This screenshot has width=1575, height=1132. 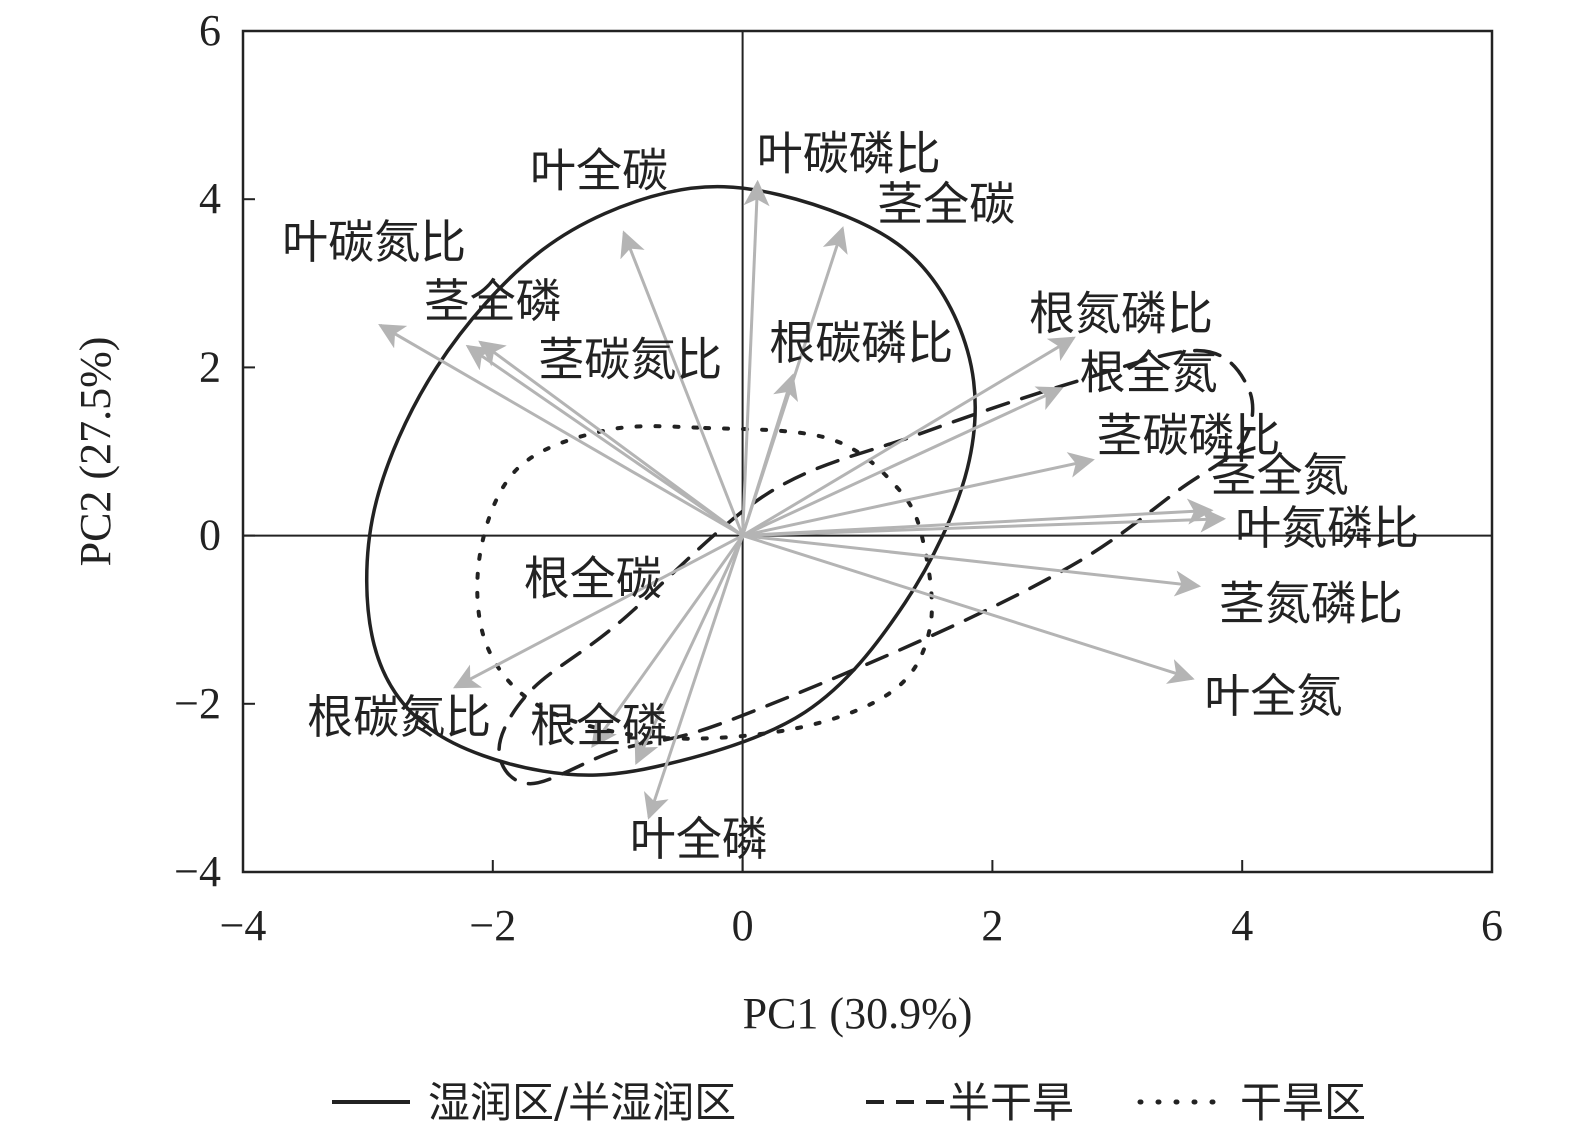 What do you see at coordinates (582, 1102) in the screenshot?
I see `legend-label: 湿润区/半湿润区` at bounding box center [582, 1102].